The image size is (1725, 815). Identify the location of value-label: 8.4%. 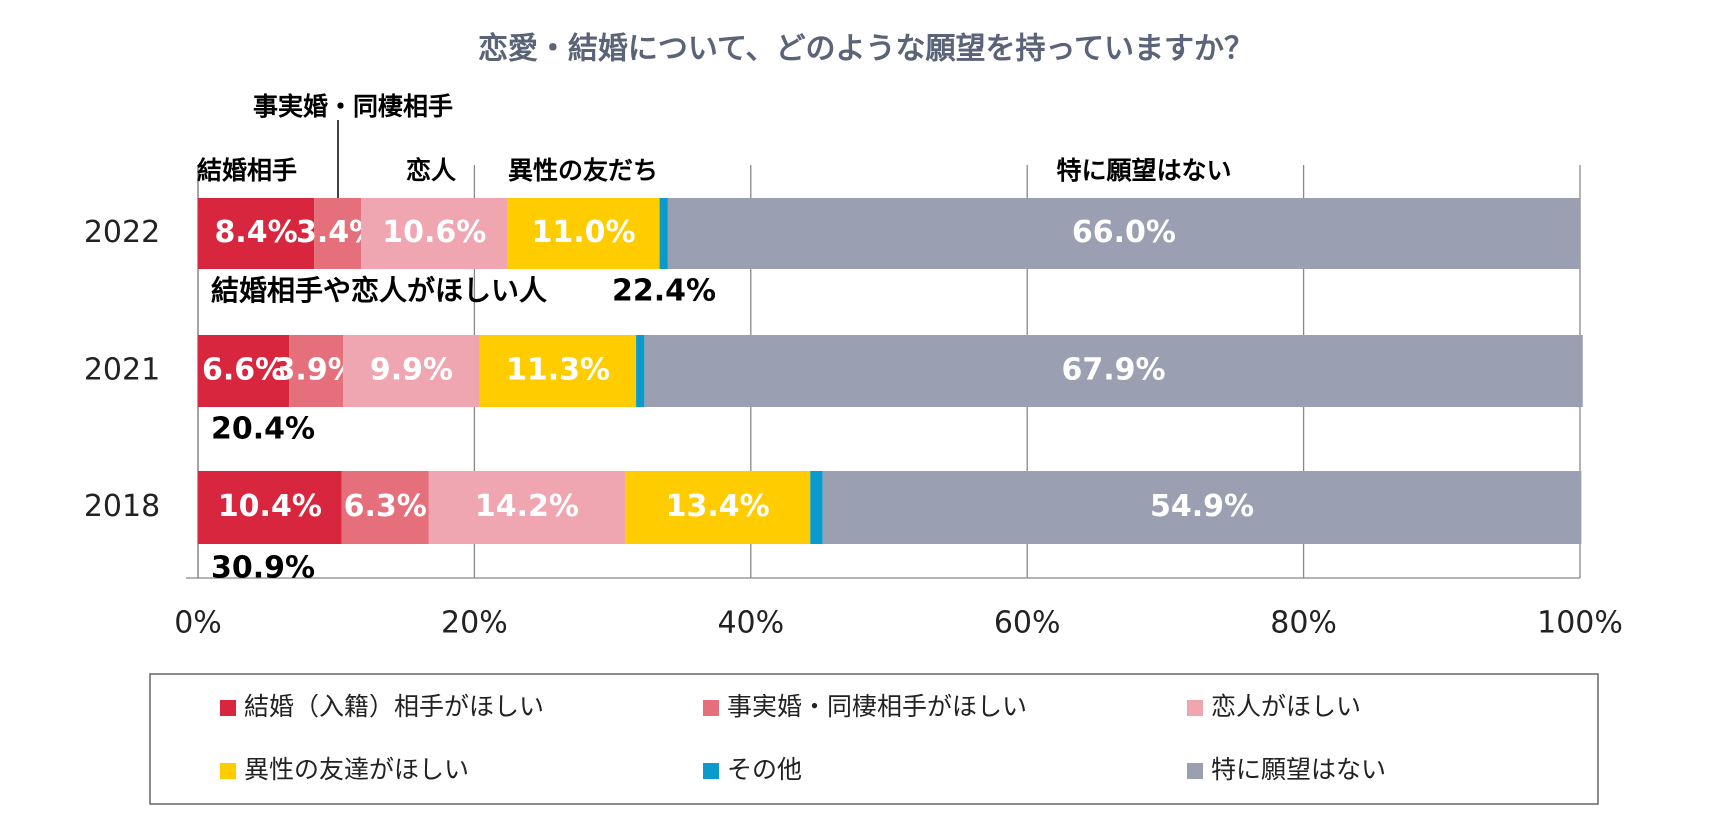
(255, 232).